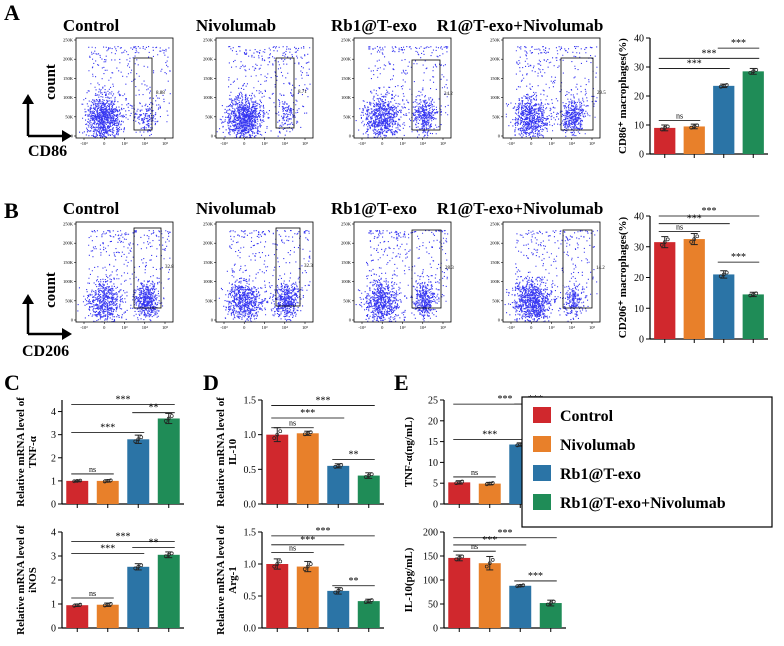 Image resolution: width=784 pixels, height=646 pixels. What do you see at coordinates (250, 629) in the screenshot?
I see `y-tick-label: 0.0` at bounding box center [250, 629].